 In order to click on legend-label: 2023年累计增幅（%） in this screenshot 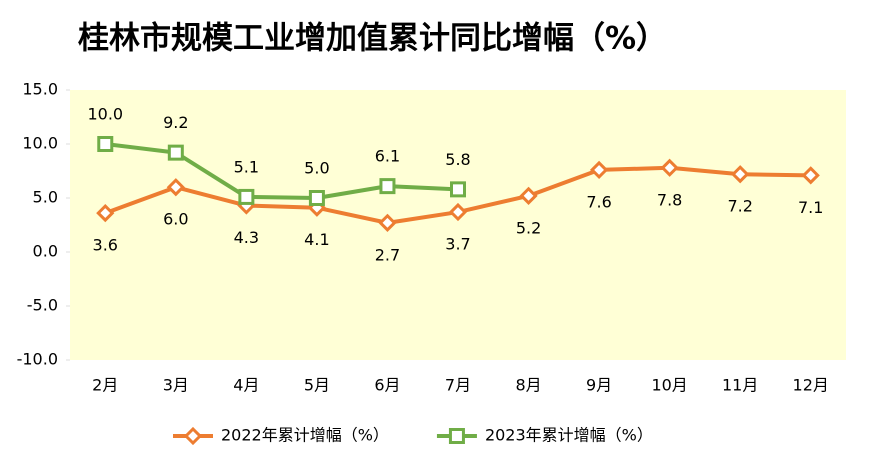, I will do `click(569, 435)`.